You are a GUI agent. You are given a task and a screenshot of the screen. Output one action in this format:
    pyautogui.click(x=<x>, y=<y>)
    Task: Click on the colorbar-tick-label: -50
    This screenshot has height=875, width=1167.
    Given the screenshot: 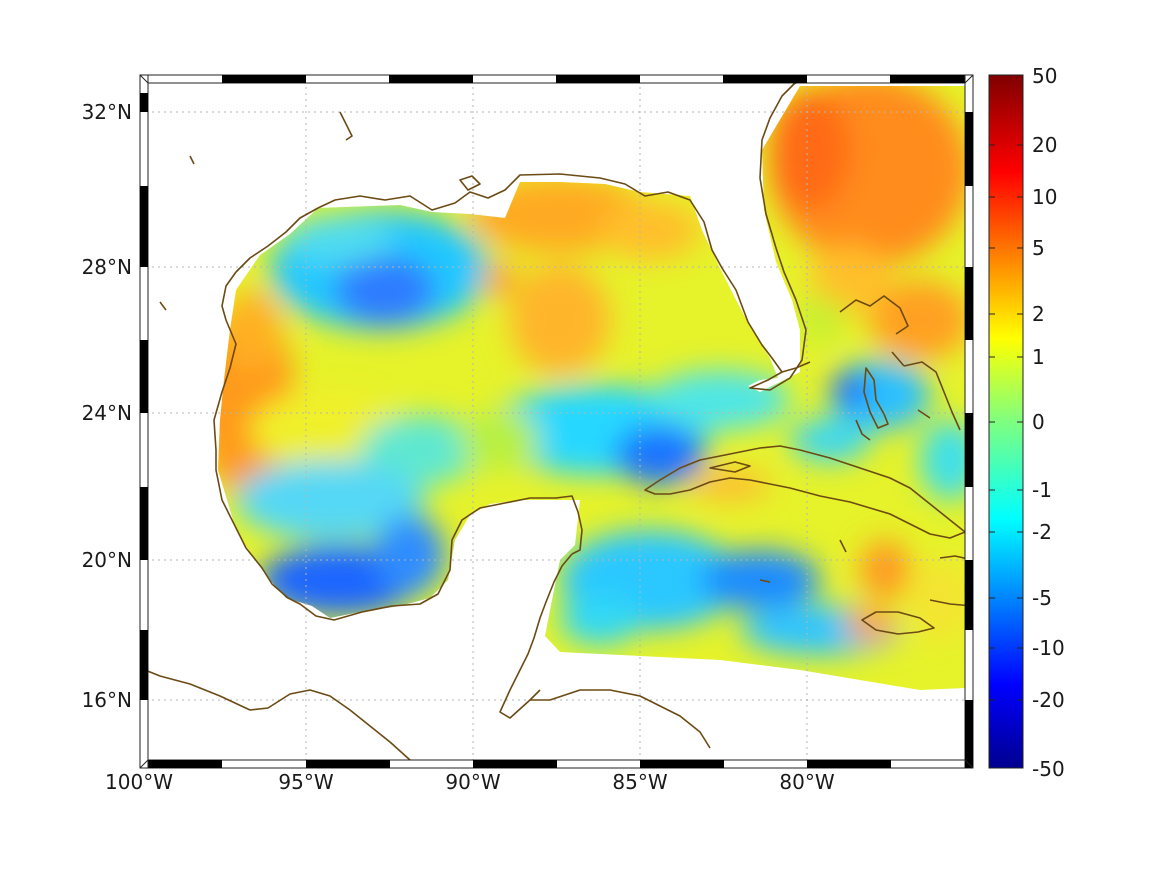 What is the action you would take?
    pyautogui.click(x=1048, y=769)
    